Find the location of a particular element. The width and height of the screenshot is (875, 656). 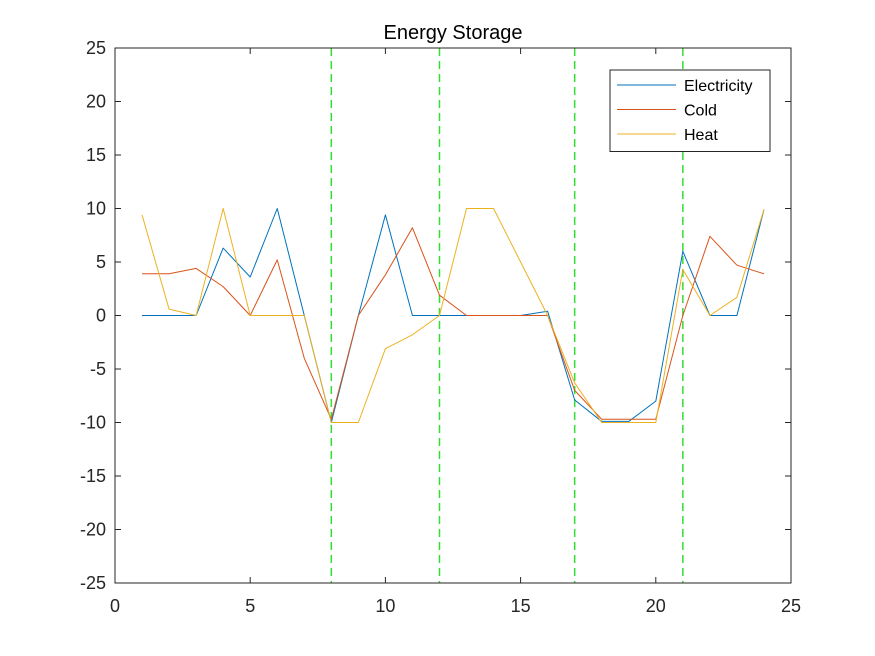

legend: Electricity Cold Heat is located at coordinates (690, 110).